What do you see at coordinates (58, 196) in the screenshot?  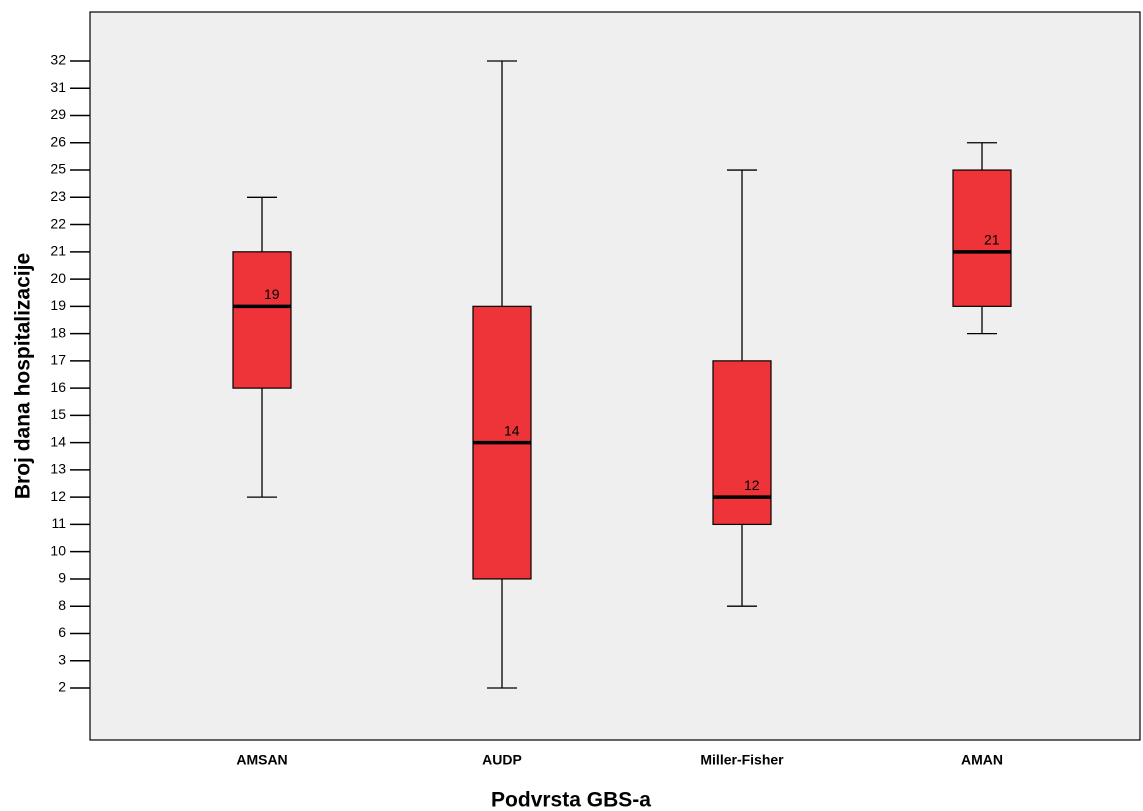 I see `y-tick-label: 23` at bounding box center [58, 196].